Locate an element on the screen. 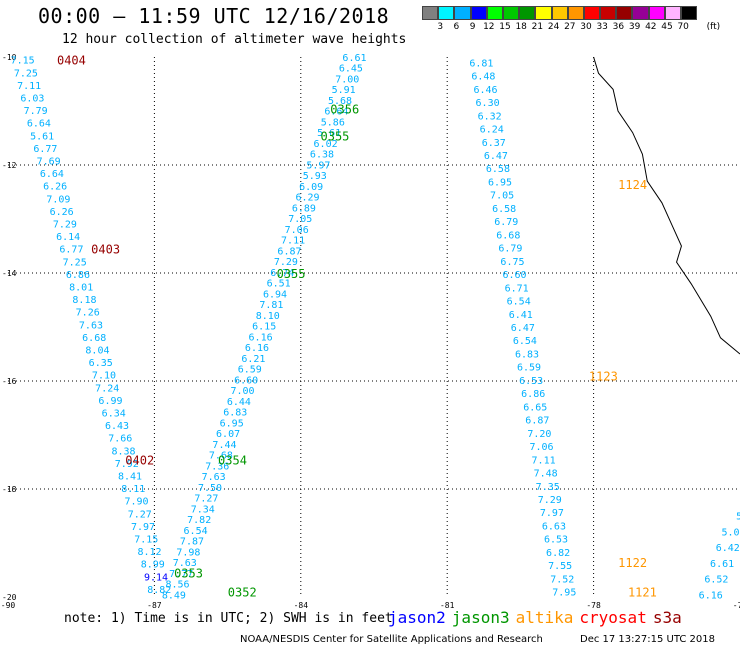 The image size is (740, 650). wave-height-label: 7.05 is located at coordinates (502, 196).